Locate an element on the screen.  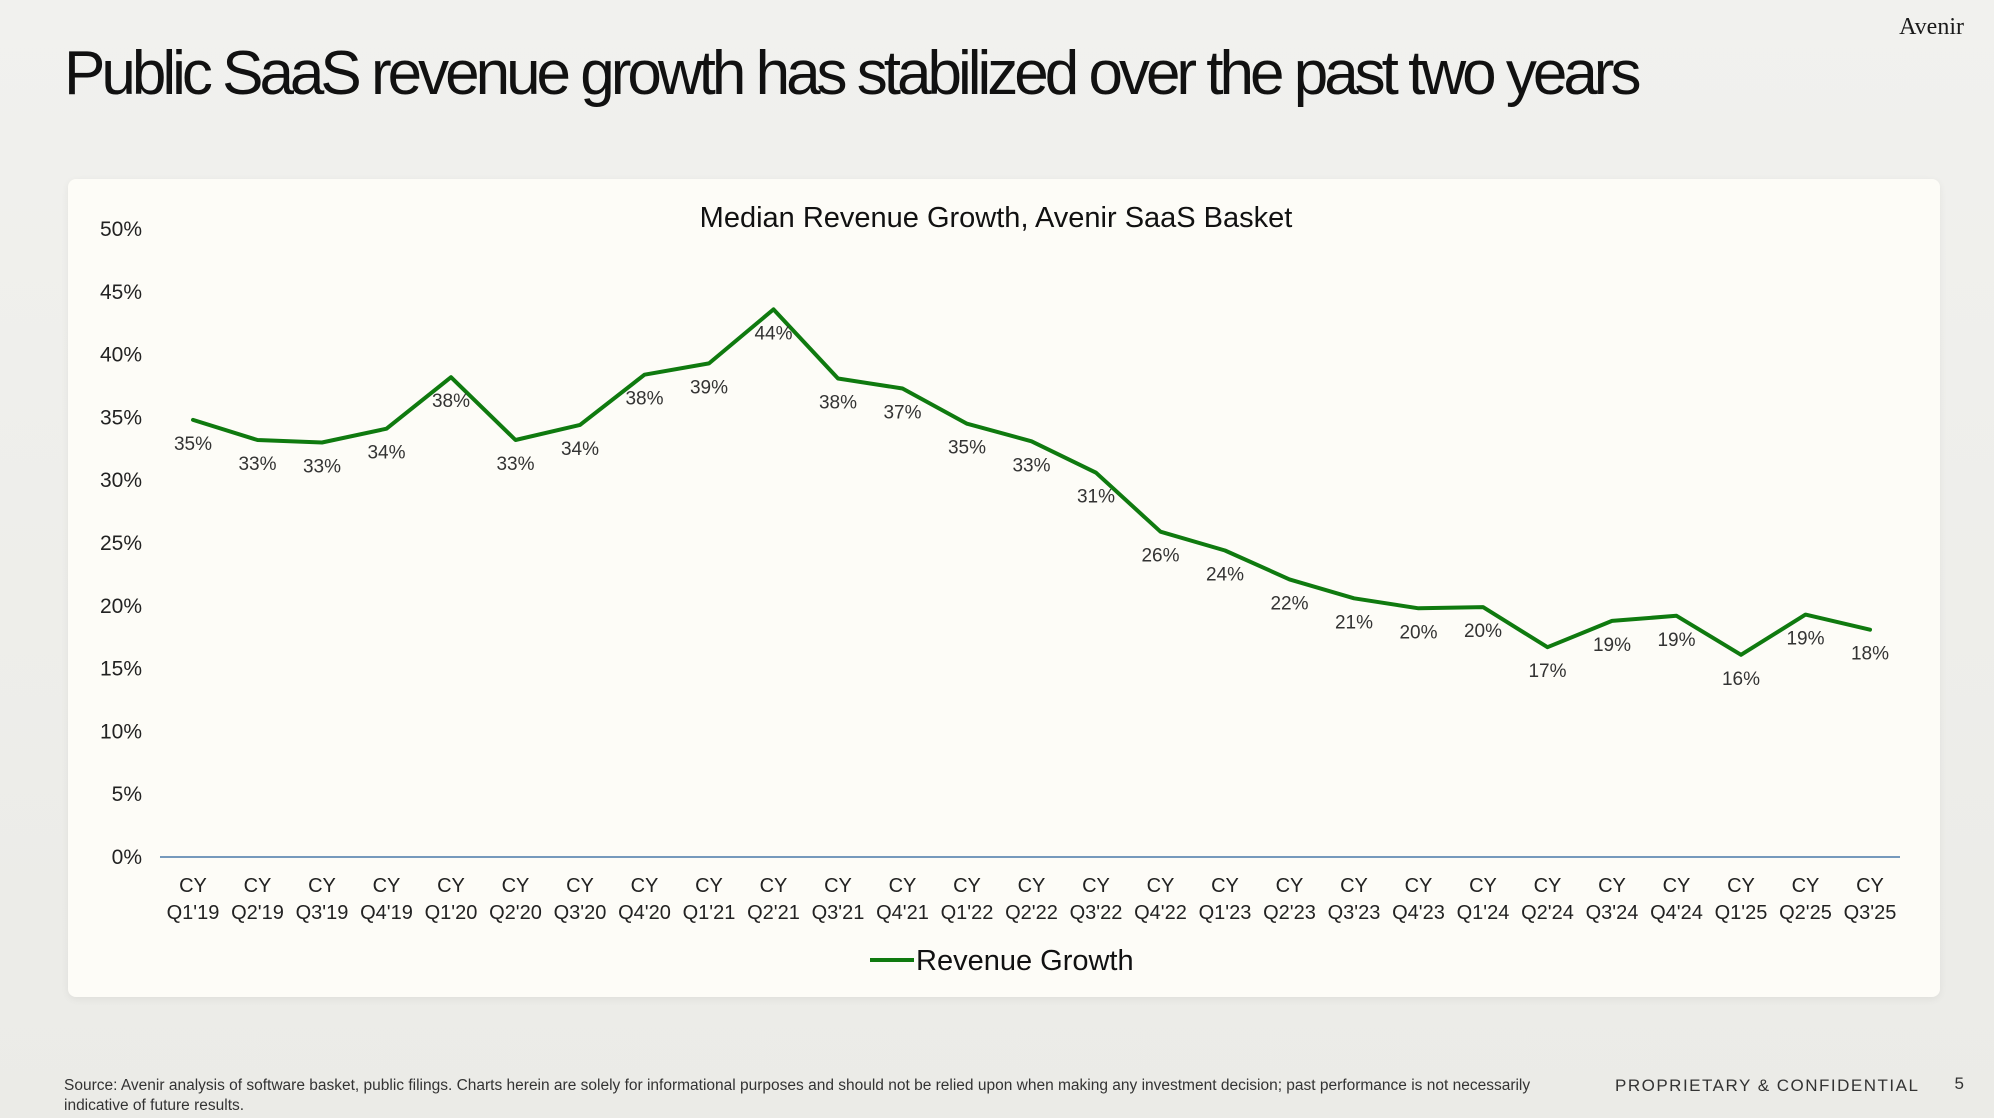
x-tick-label: CY Q4'19 is located at coordinates (386, 899).